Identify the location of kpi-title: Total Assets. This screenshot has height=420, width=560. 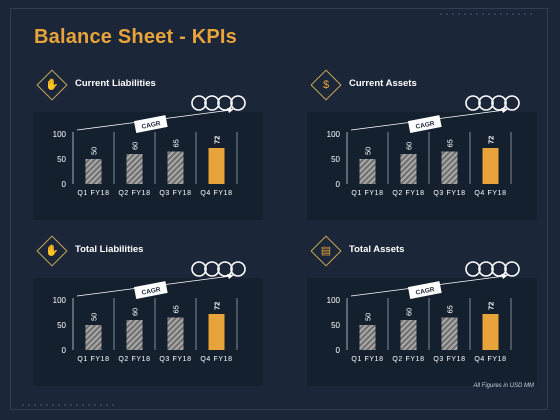
(377, 249).